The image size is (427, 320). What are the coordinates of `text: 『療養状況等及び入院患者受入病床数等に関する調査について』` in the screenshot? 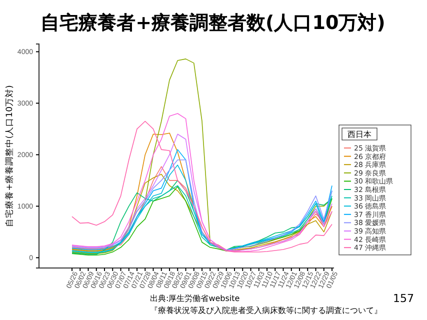 It's located at (266, 310).